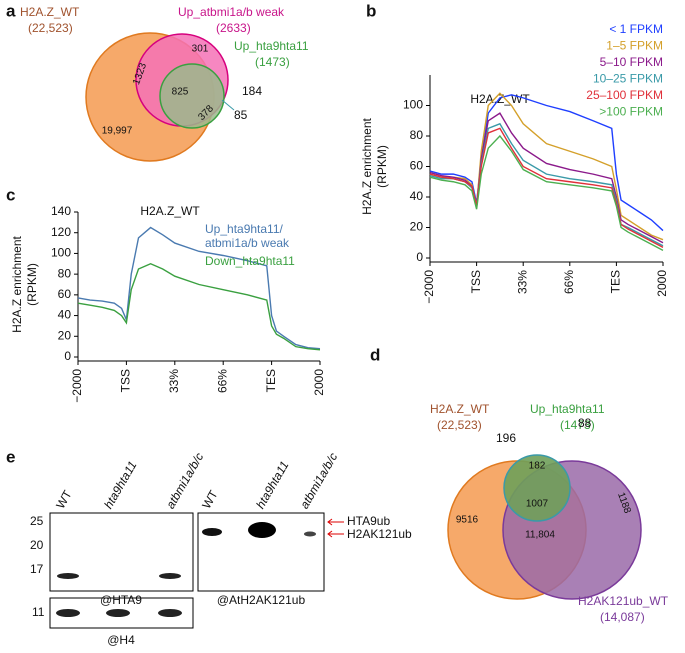 The width and height of the screenshot is (685, 653). What do you see at coordinates (585, 423) in the screenshot?
I see `count: 88` at bounding box center [585, 423].